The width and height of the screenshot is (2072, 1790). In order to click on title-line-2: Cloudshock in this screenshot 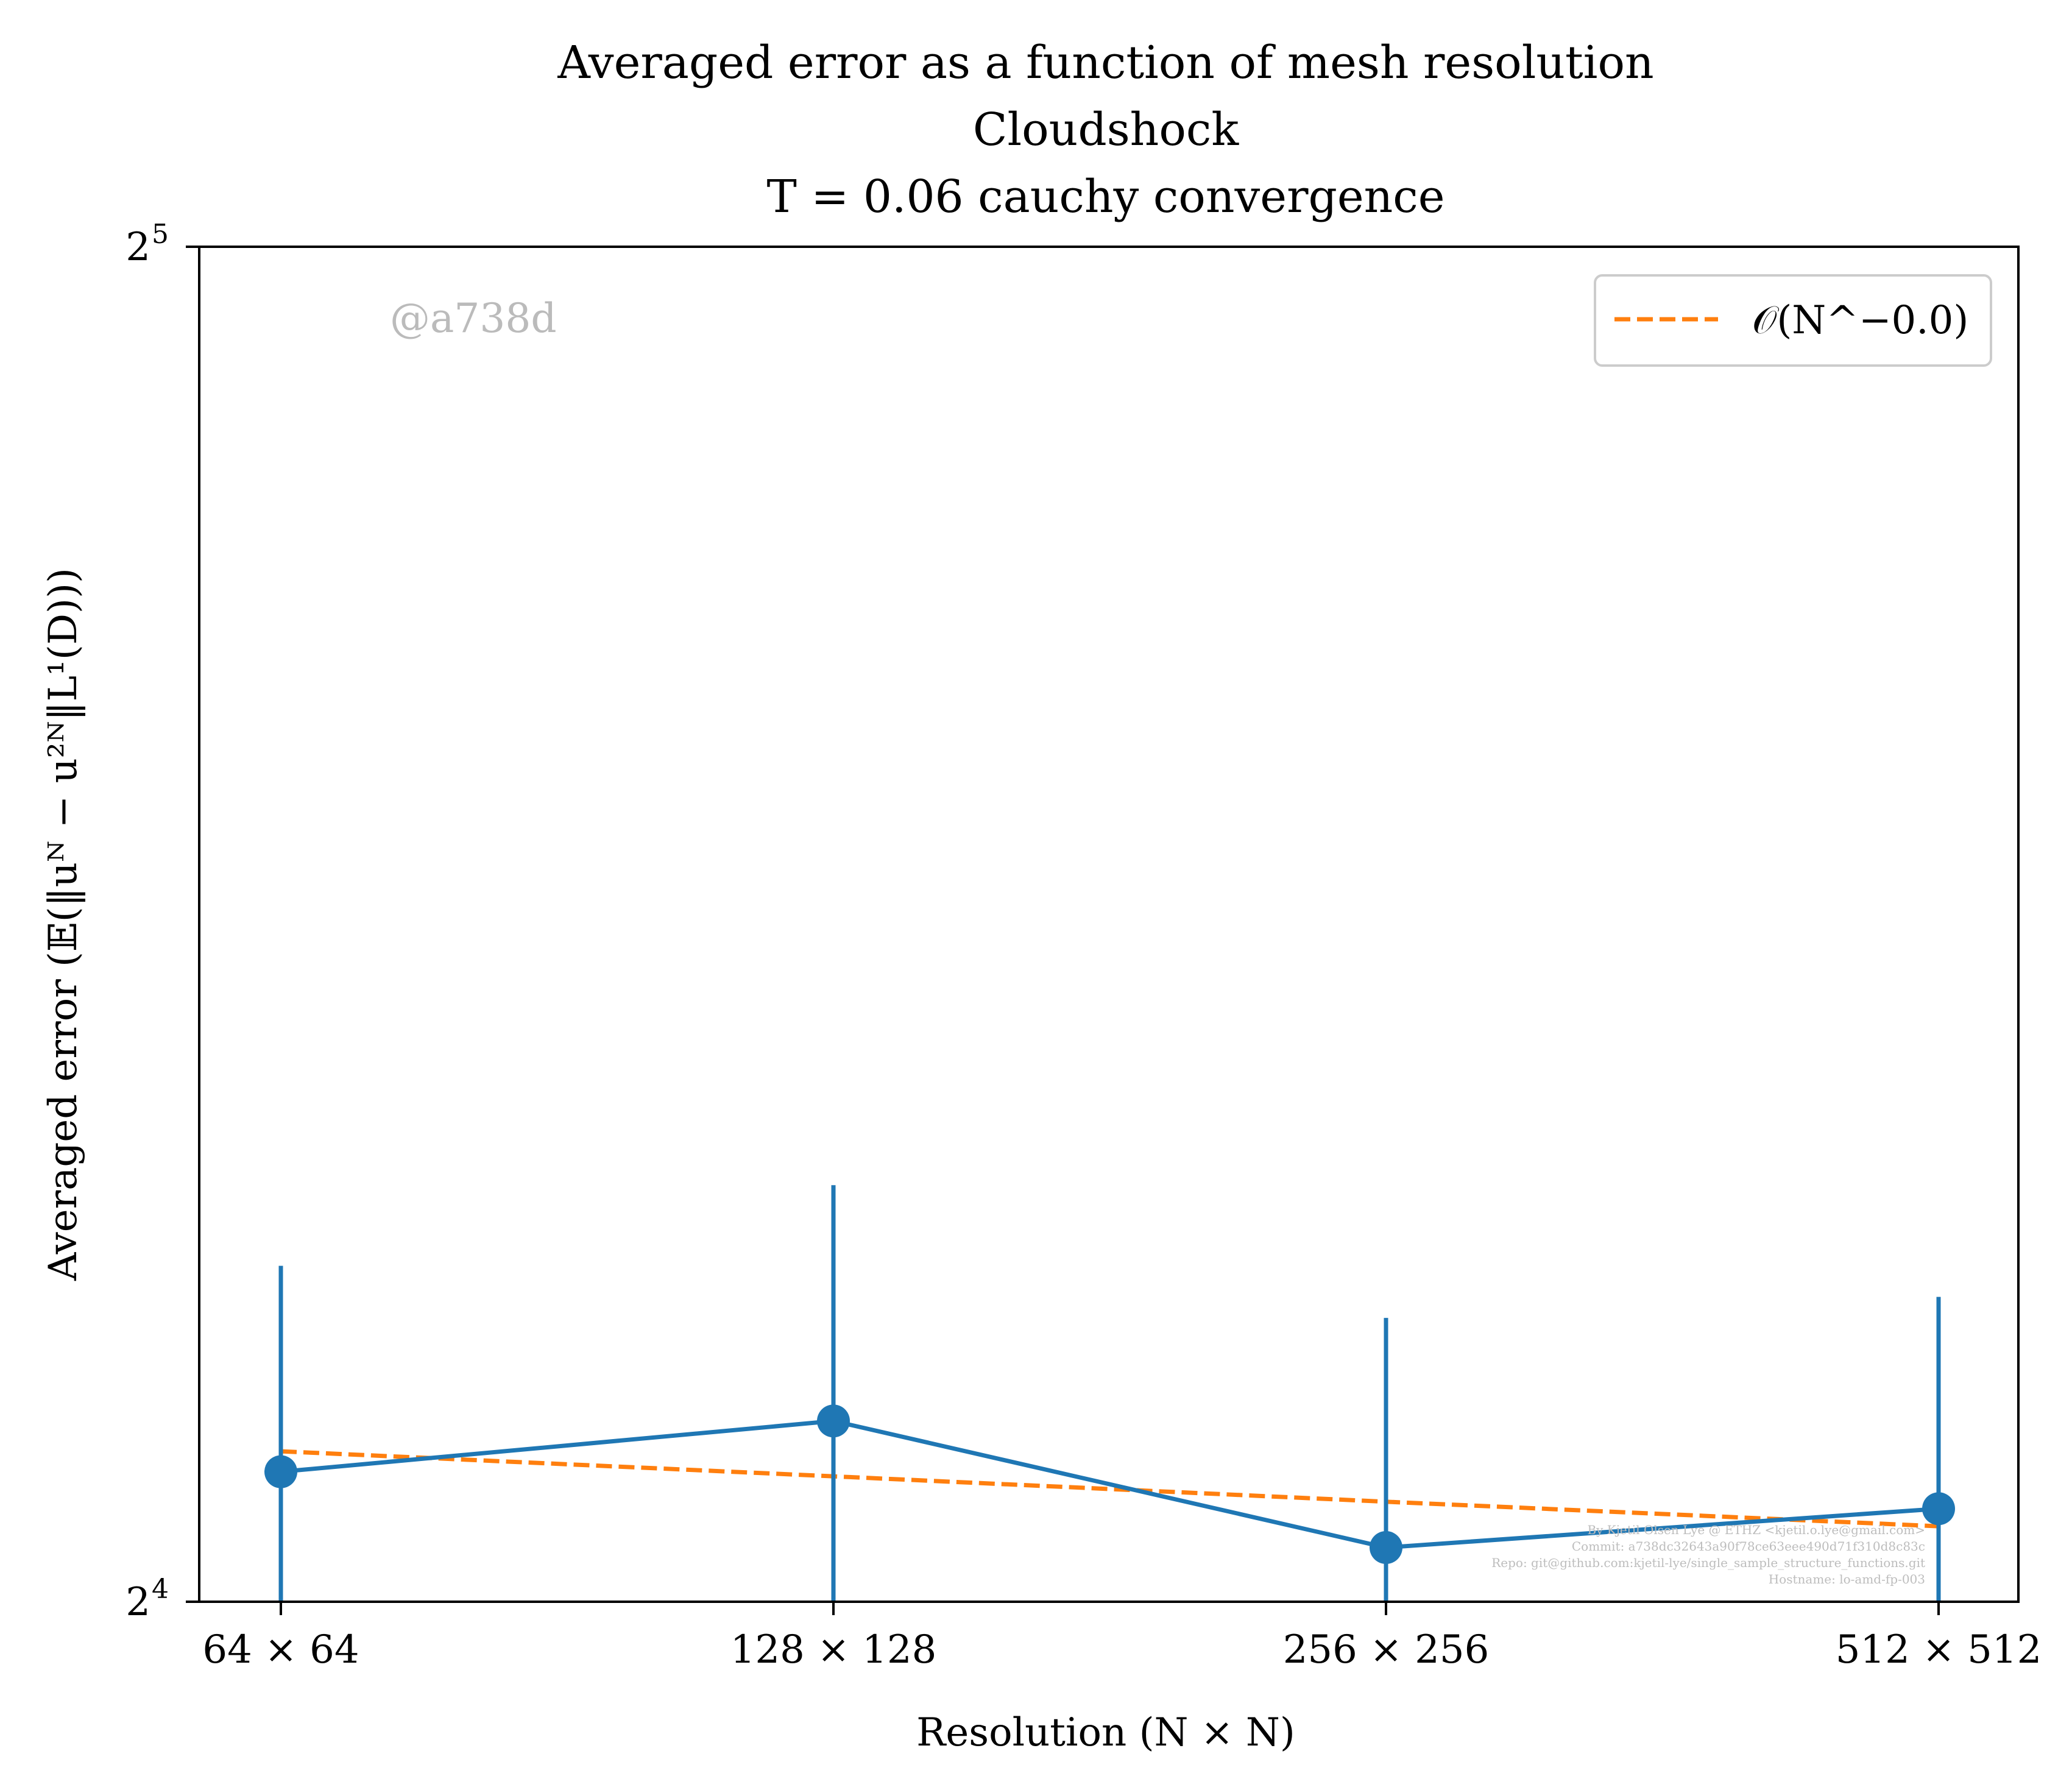, I will do `click(1106, 130)`.